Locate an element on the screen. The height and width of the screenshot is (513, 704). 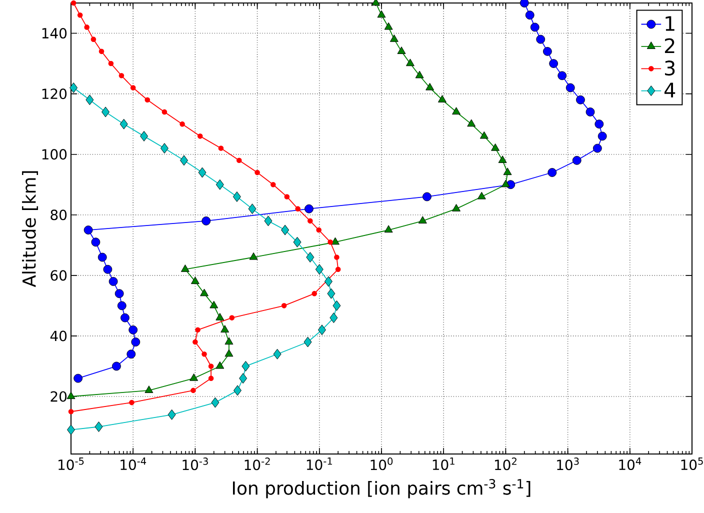
y-tick-label: 20 is located at coordinates (58, 396).